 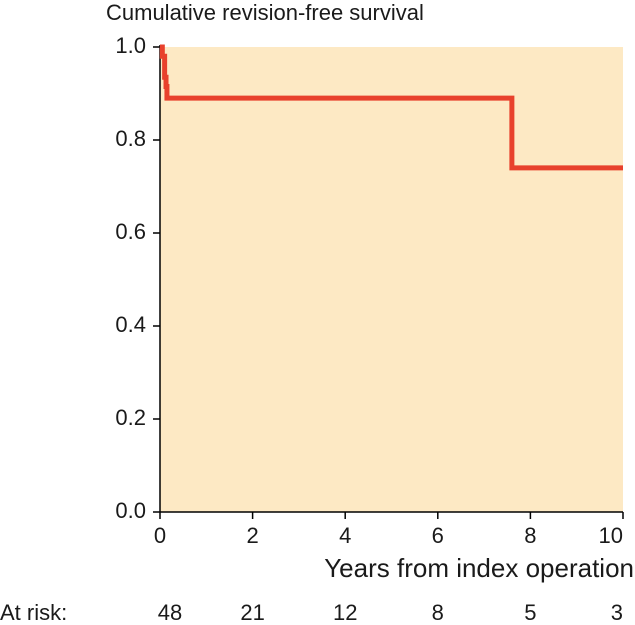 I want to click on at-risk-value: 48, so click(x=170, y=612).